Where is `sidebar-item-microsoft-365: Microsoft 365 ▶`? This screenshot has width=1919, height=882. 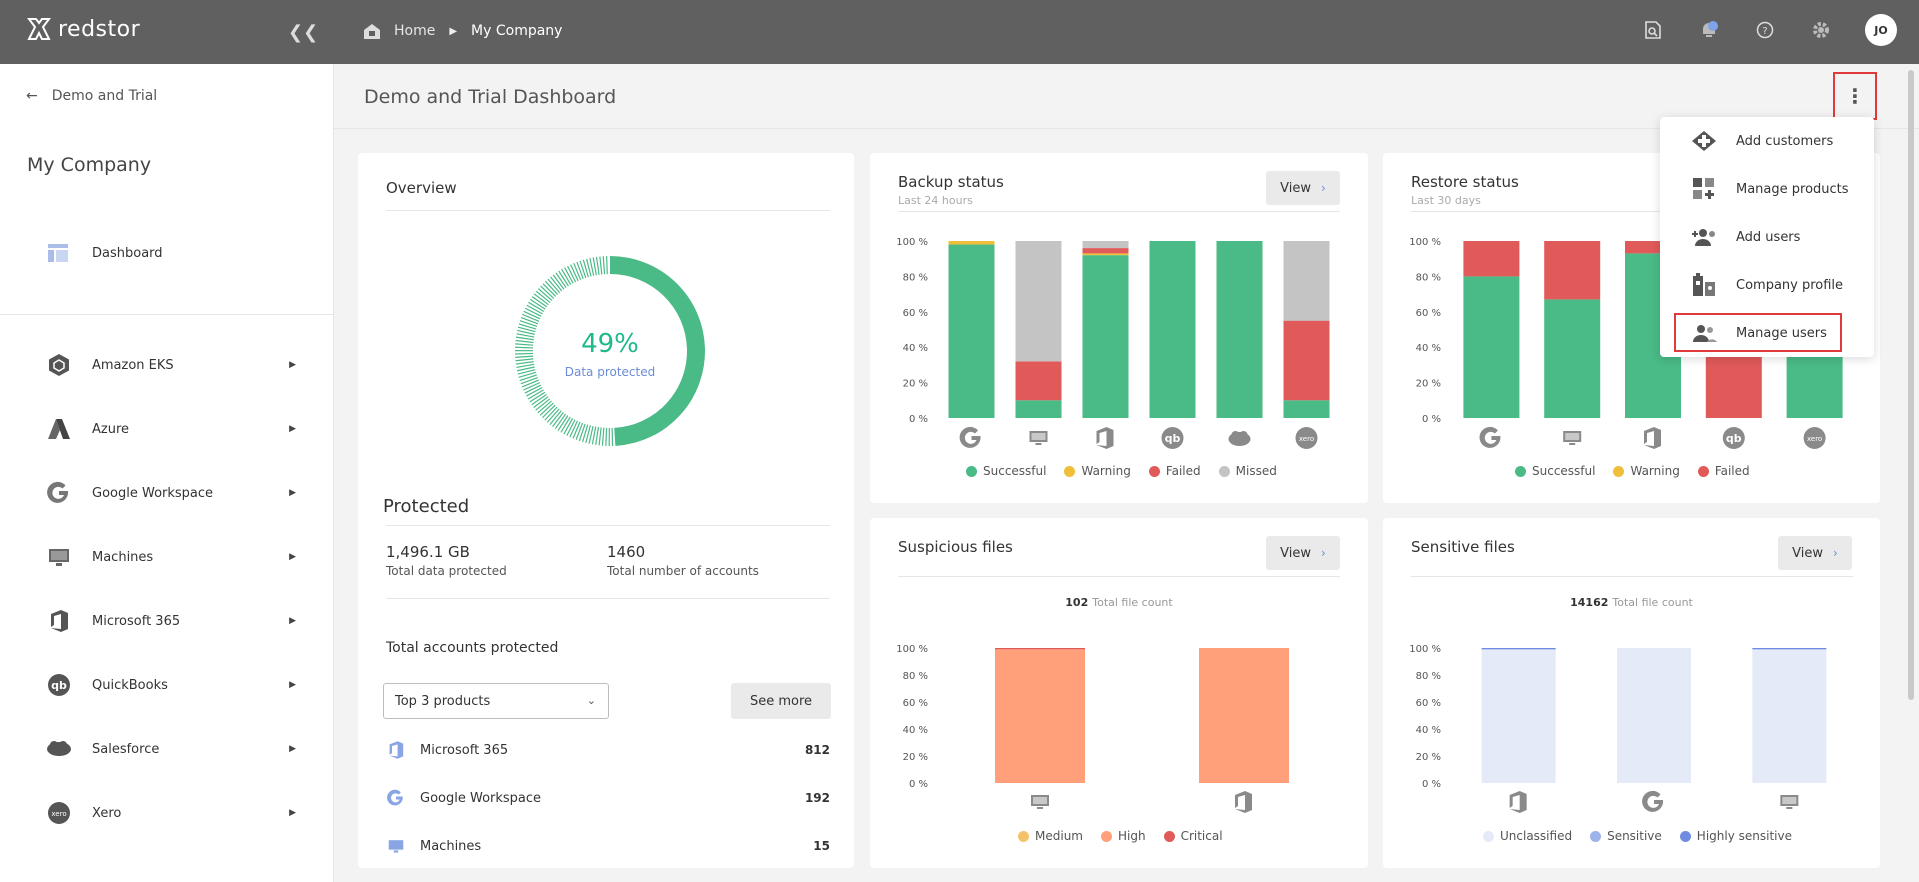 sidebar-item-microsoft-365: Microsoft 365 ▶ is located at coordinates (171, 621).